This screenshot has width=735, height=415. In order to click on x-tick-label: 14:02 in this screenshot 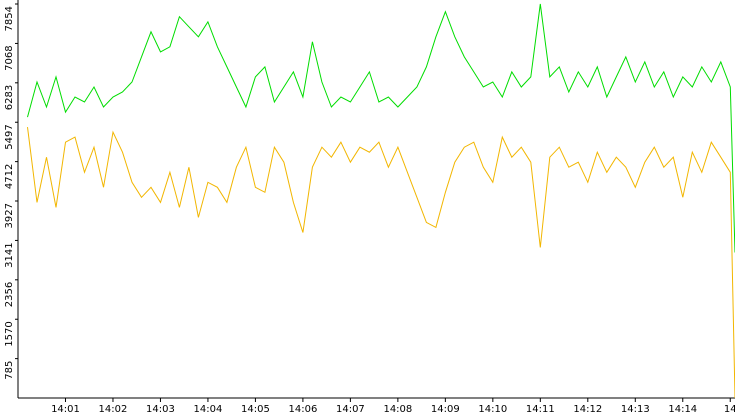, I will do `click(113, 409)`.